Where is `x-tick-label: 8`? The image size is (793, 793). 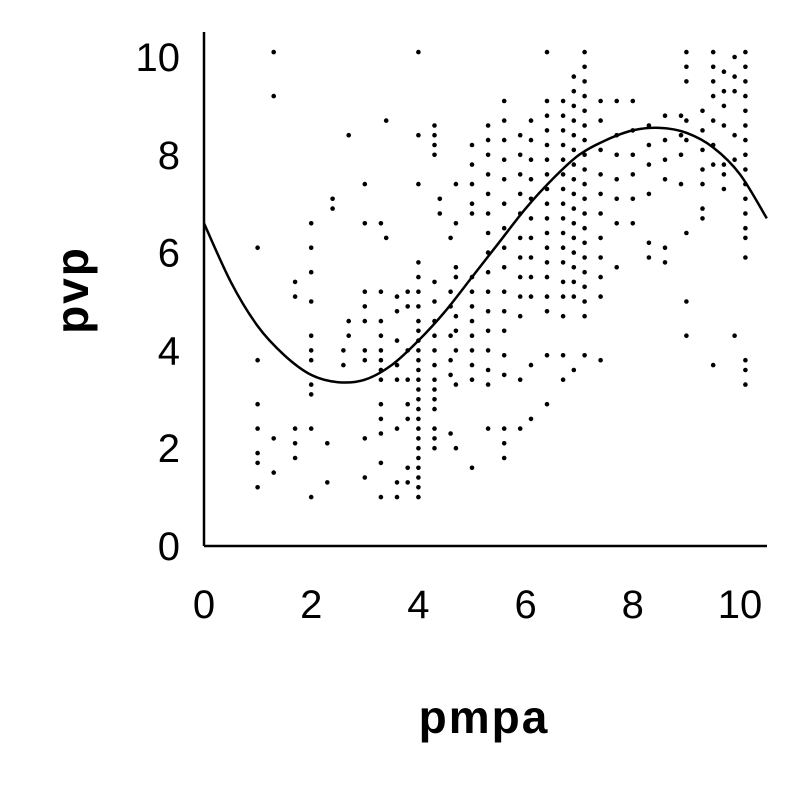 x-tick-label: 8 is located at coordinates (633, 605).